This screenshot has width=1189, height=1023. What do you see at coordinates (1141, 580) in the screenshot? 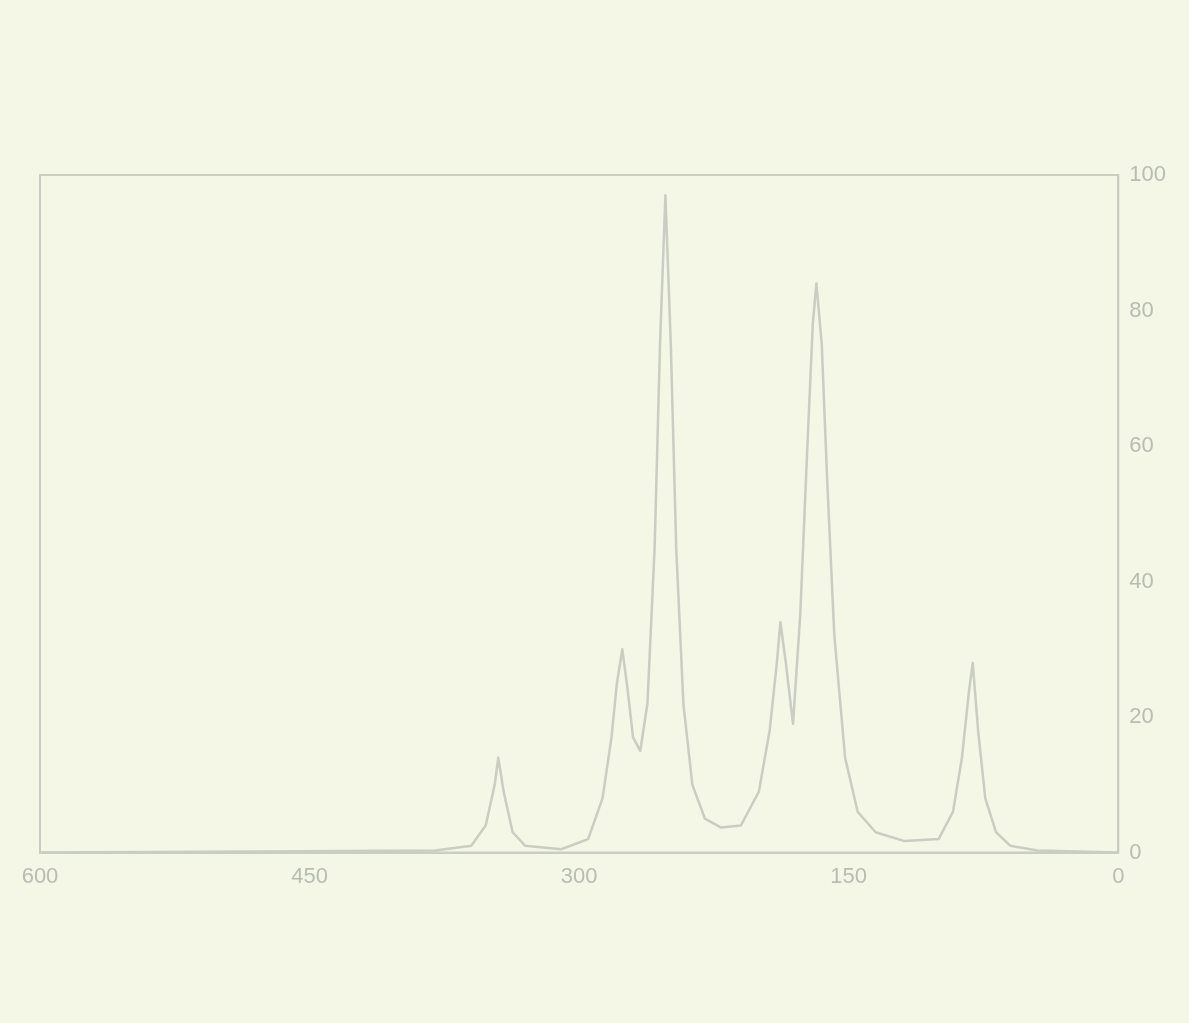
I see `y-tick-label: 40` at bounding box center [1141, 580].